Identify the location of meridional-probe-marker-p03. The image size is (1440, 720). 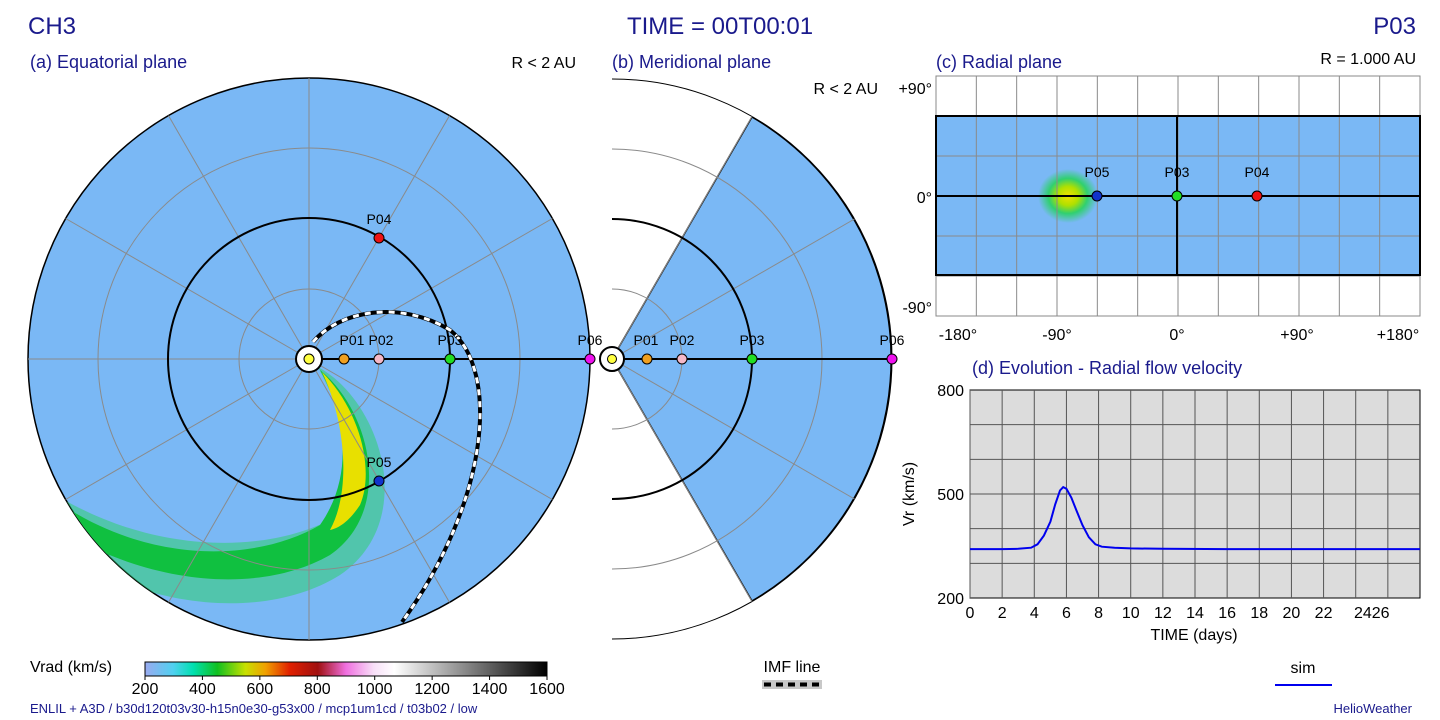
(752, 359).